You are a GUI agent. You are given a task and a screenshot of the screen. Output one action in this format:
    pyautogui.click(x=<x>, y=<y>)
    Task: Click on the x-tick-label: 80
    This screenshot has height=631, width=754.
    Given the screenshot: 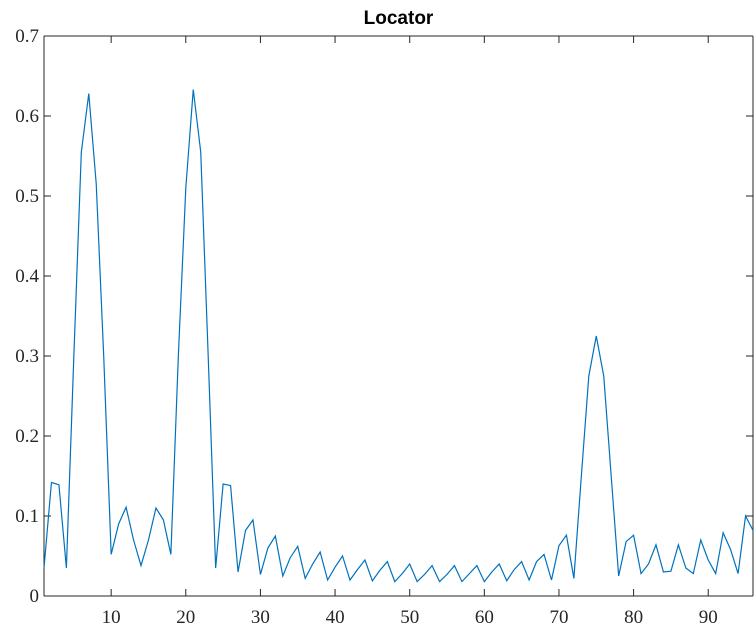 What is the action you would take?
    pyautogui.click(x=633, y=617)
    